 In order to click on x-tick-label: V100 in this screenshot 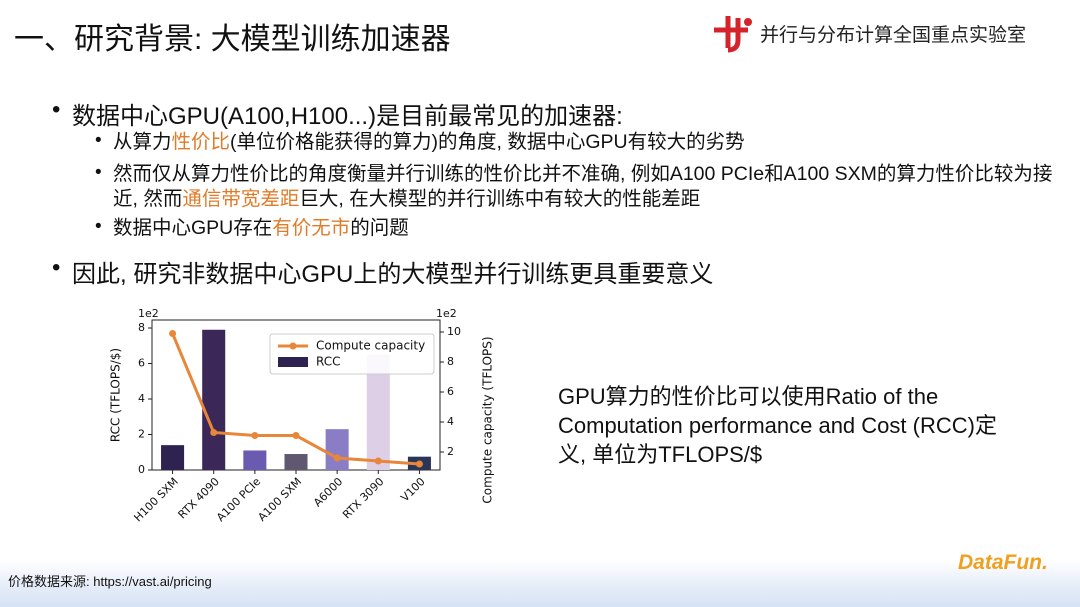, I will do `click(412, 489)`.